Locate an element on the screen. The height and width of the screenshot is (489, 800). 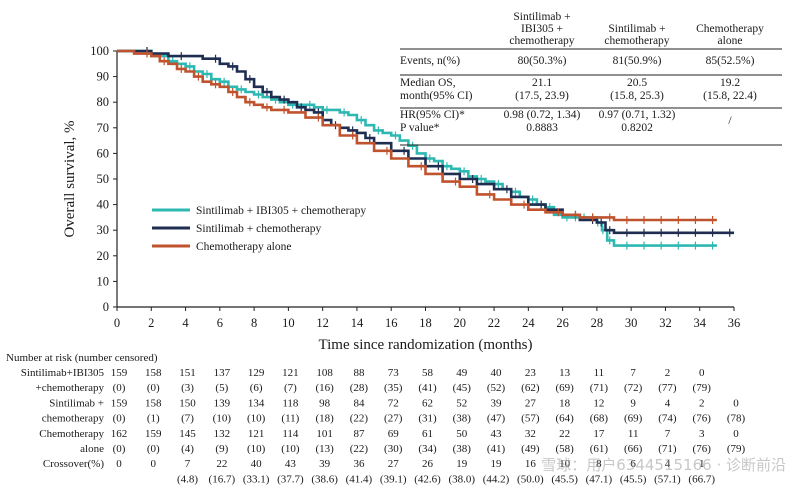
risk-cell: (76) is located at coordinates (702, 419).